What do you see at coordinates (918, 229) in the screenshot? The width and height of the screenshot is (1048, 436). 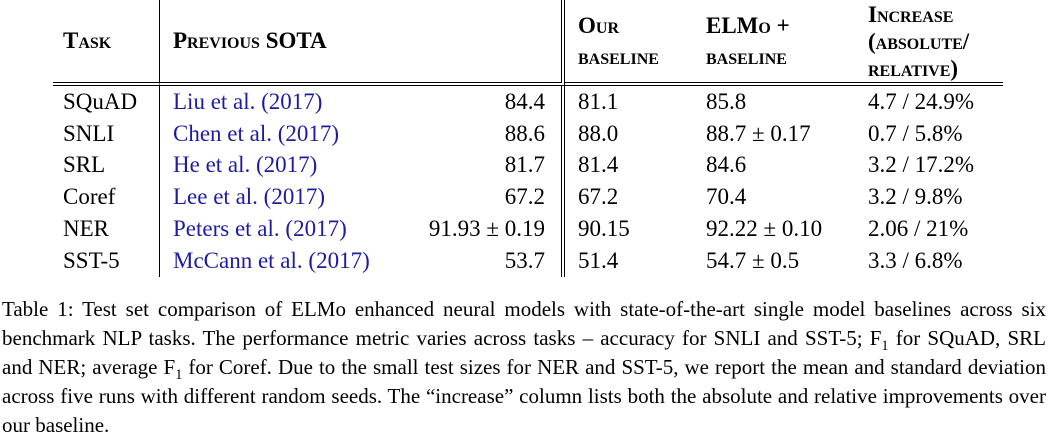 I see `increase-cell: 2.06 / 21%` at bounding box center [918, 229].